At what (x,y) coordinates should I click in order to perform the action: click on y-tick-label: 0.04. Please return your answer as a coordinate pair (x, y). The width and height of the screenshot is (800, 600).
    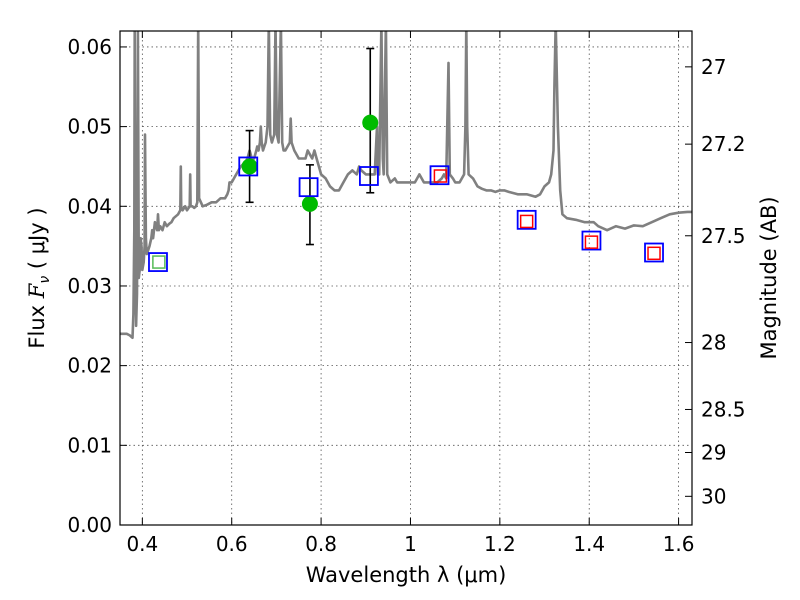
    Looking at the image, I should click on (89, 206).